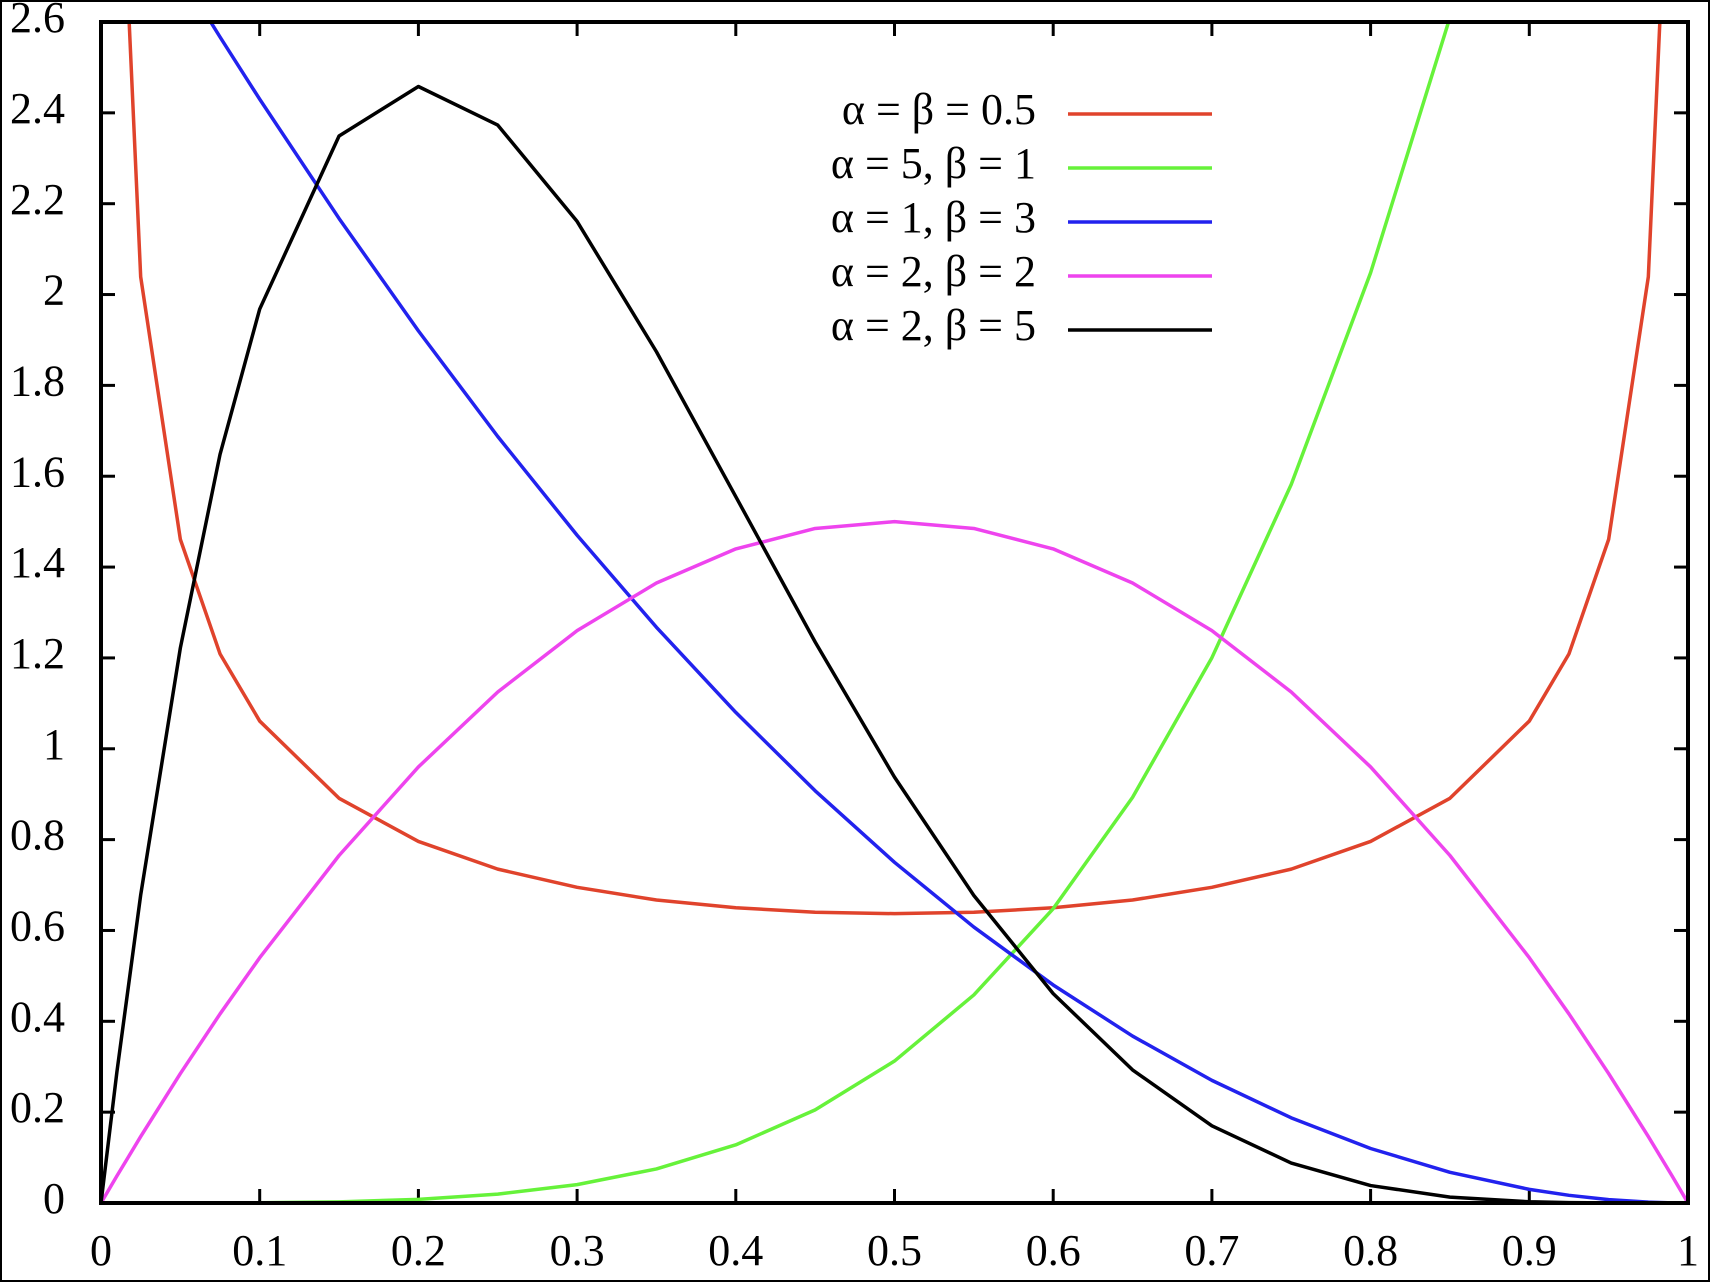 This screenshot has height=1282, width=1710. I want to click on x-tick-label: 1, so click(1688, 1250).